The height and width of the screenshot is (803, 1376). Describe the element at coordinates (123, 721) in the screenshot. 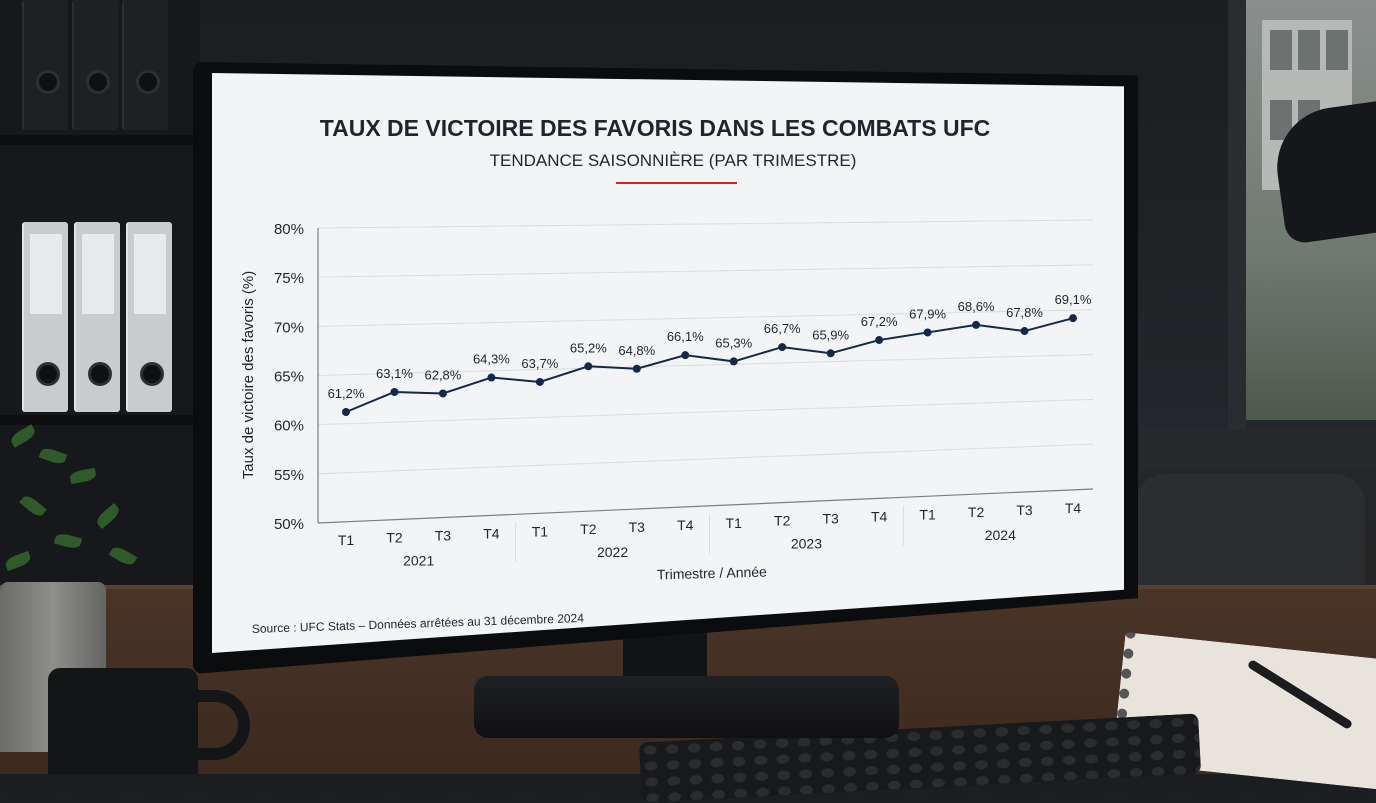

I see `coffee-mug` at that location.